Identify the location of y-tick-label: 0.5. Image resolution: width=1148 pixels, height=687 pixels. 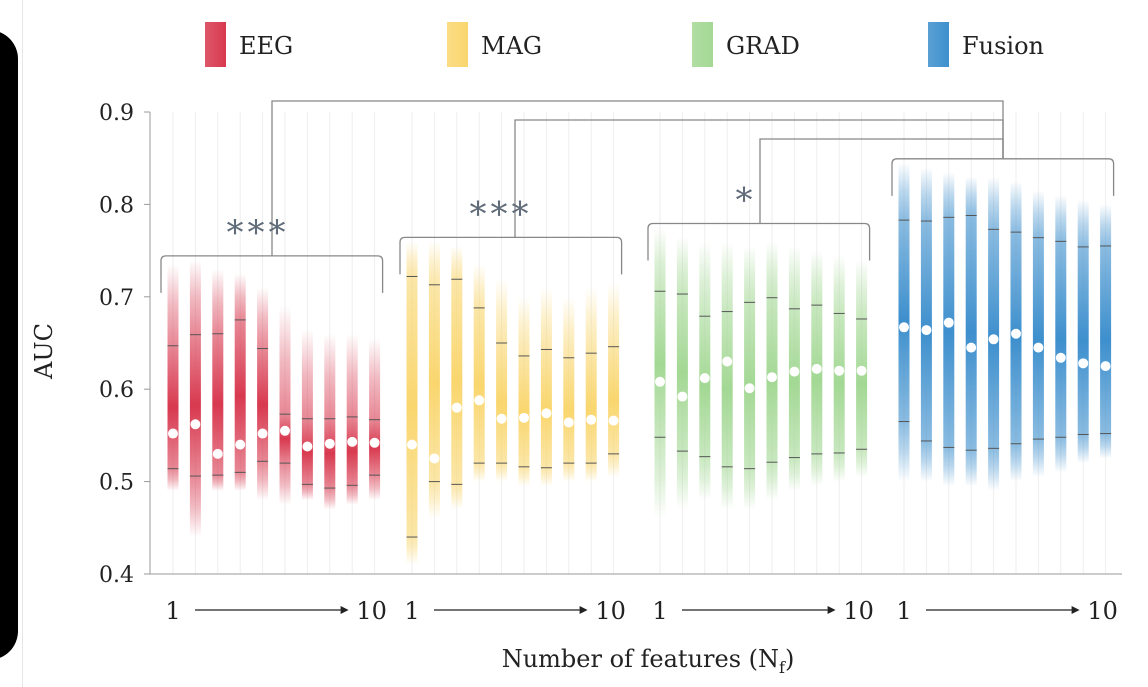
(116, 483).